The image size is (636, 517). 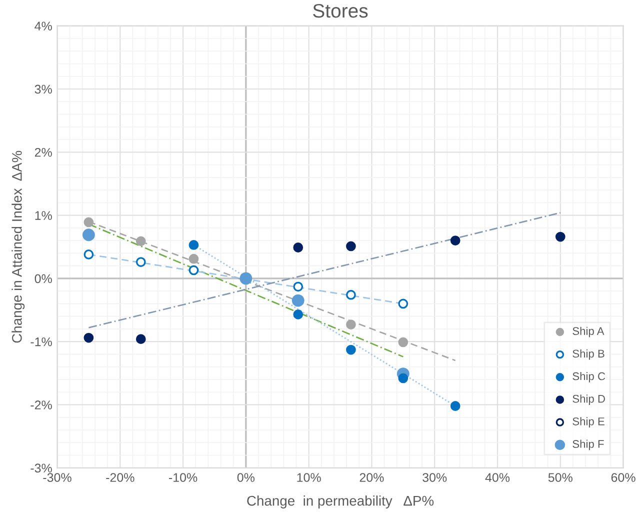 I want to click on legend-label: Ship C, so click(x=589, y=377).